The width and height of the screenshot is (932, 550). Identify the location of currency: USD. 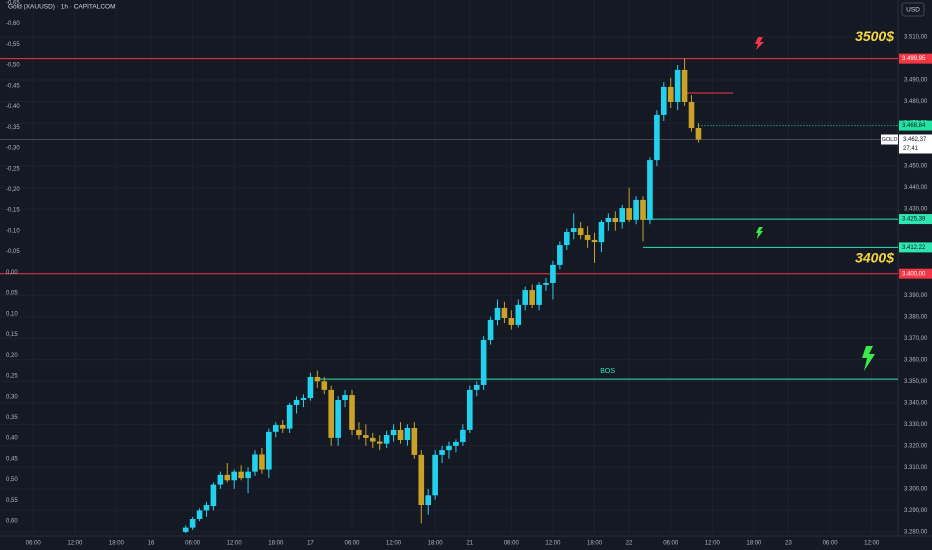
(913, 10).